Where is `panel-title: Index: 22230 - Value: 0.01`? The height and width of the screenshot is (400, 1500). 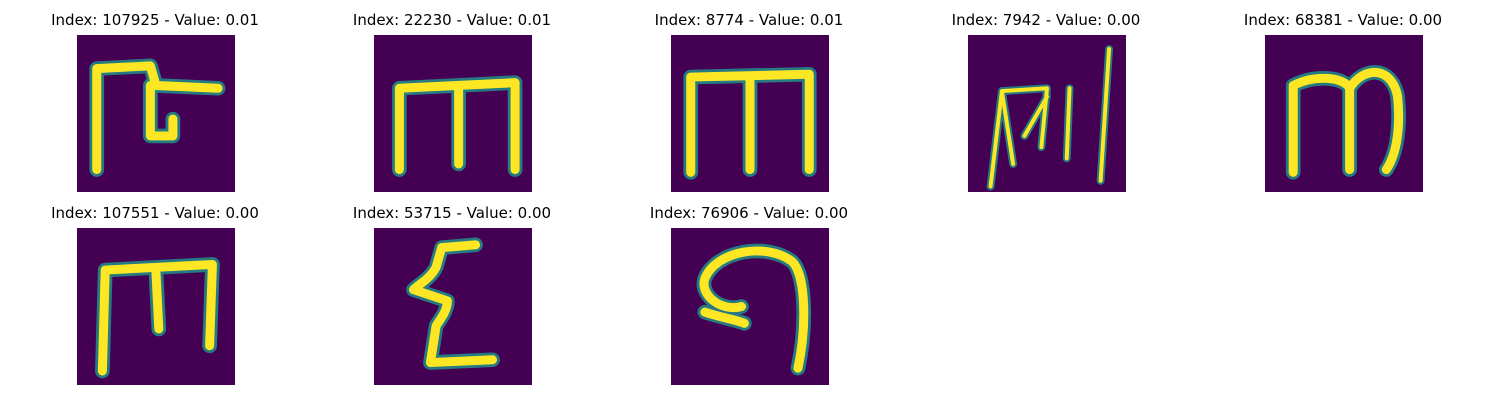 panel-title: Index: 22230 - Value: 0.01 is located at coordinates (452, 20).